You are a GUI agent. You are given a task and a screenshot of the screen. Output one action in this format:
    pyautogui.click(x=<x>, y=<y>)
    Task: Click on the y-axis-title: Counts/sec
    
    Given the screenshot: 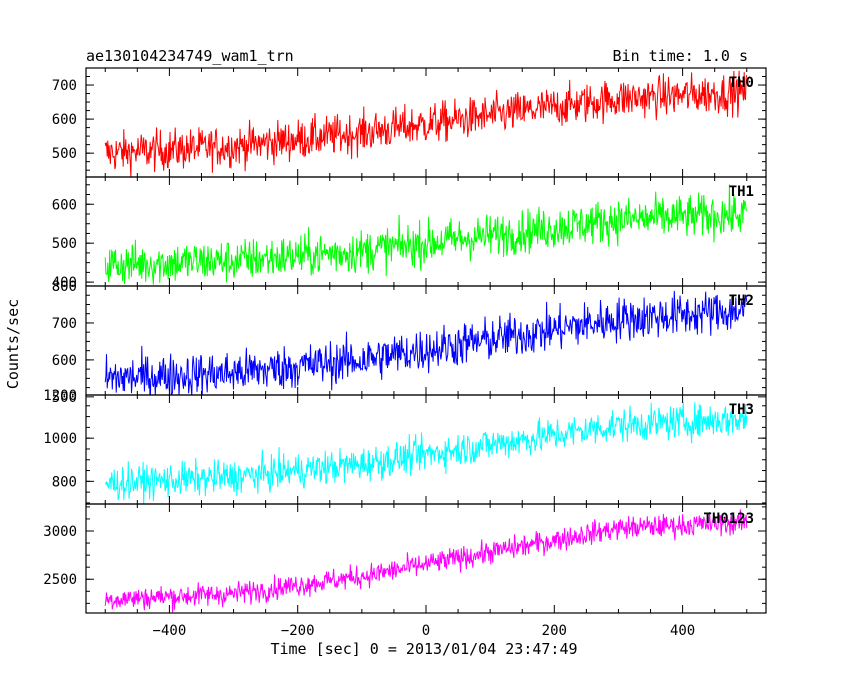 What is the action you would take?
    pyautogui.click(x=13, y=344)
    